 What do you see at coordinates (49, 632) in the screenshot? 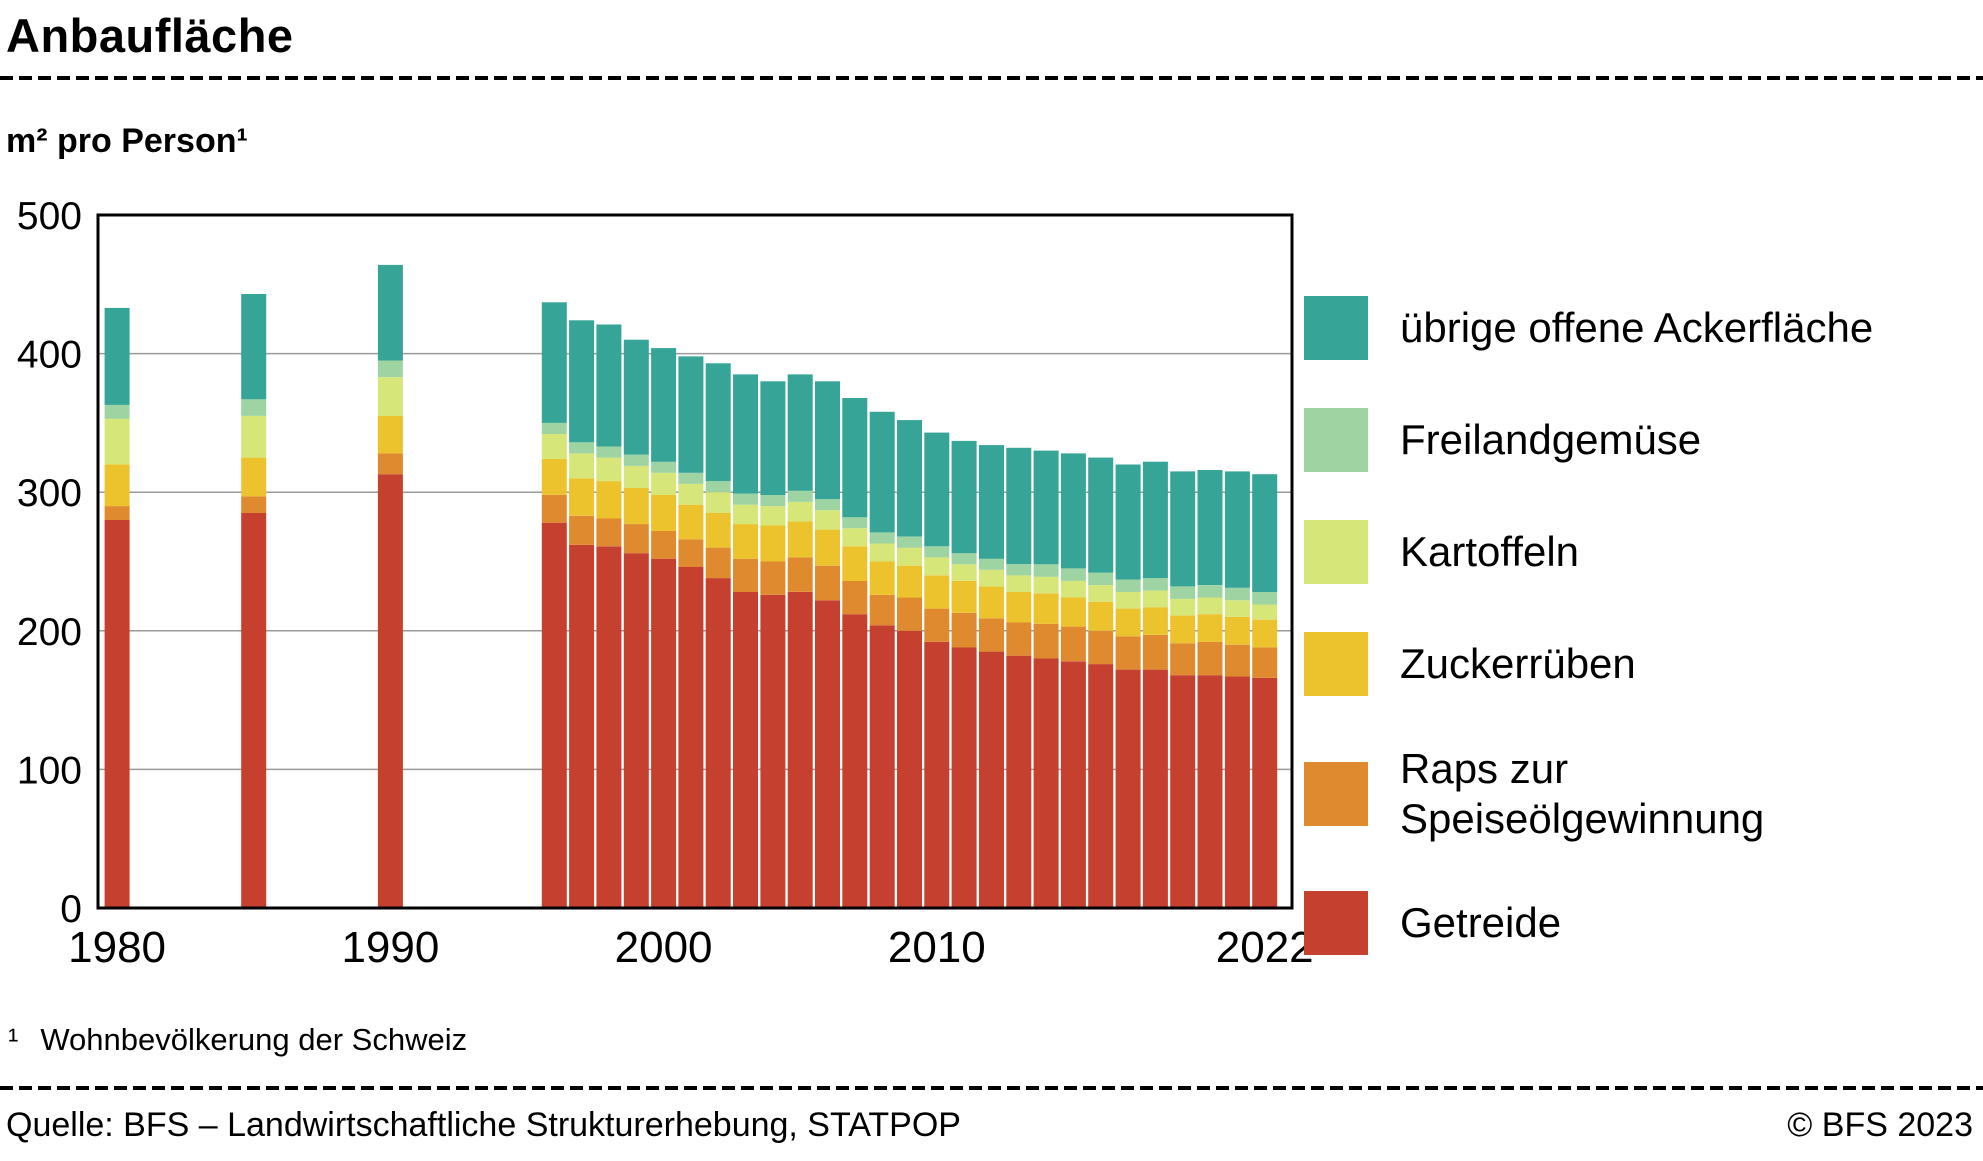
I see `y-tick-label: 200` at bounding box center [49, 632].